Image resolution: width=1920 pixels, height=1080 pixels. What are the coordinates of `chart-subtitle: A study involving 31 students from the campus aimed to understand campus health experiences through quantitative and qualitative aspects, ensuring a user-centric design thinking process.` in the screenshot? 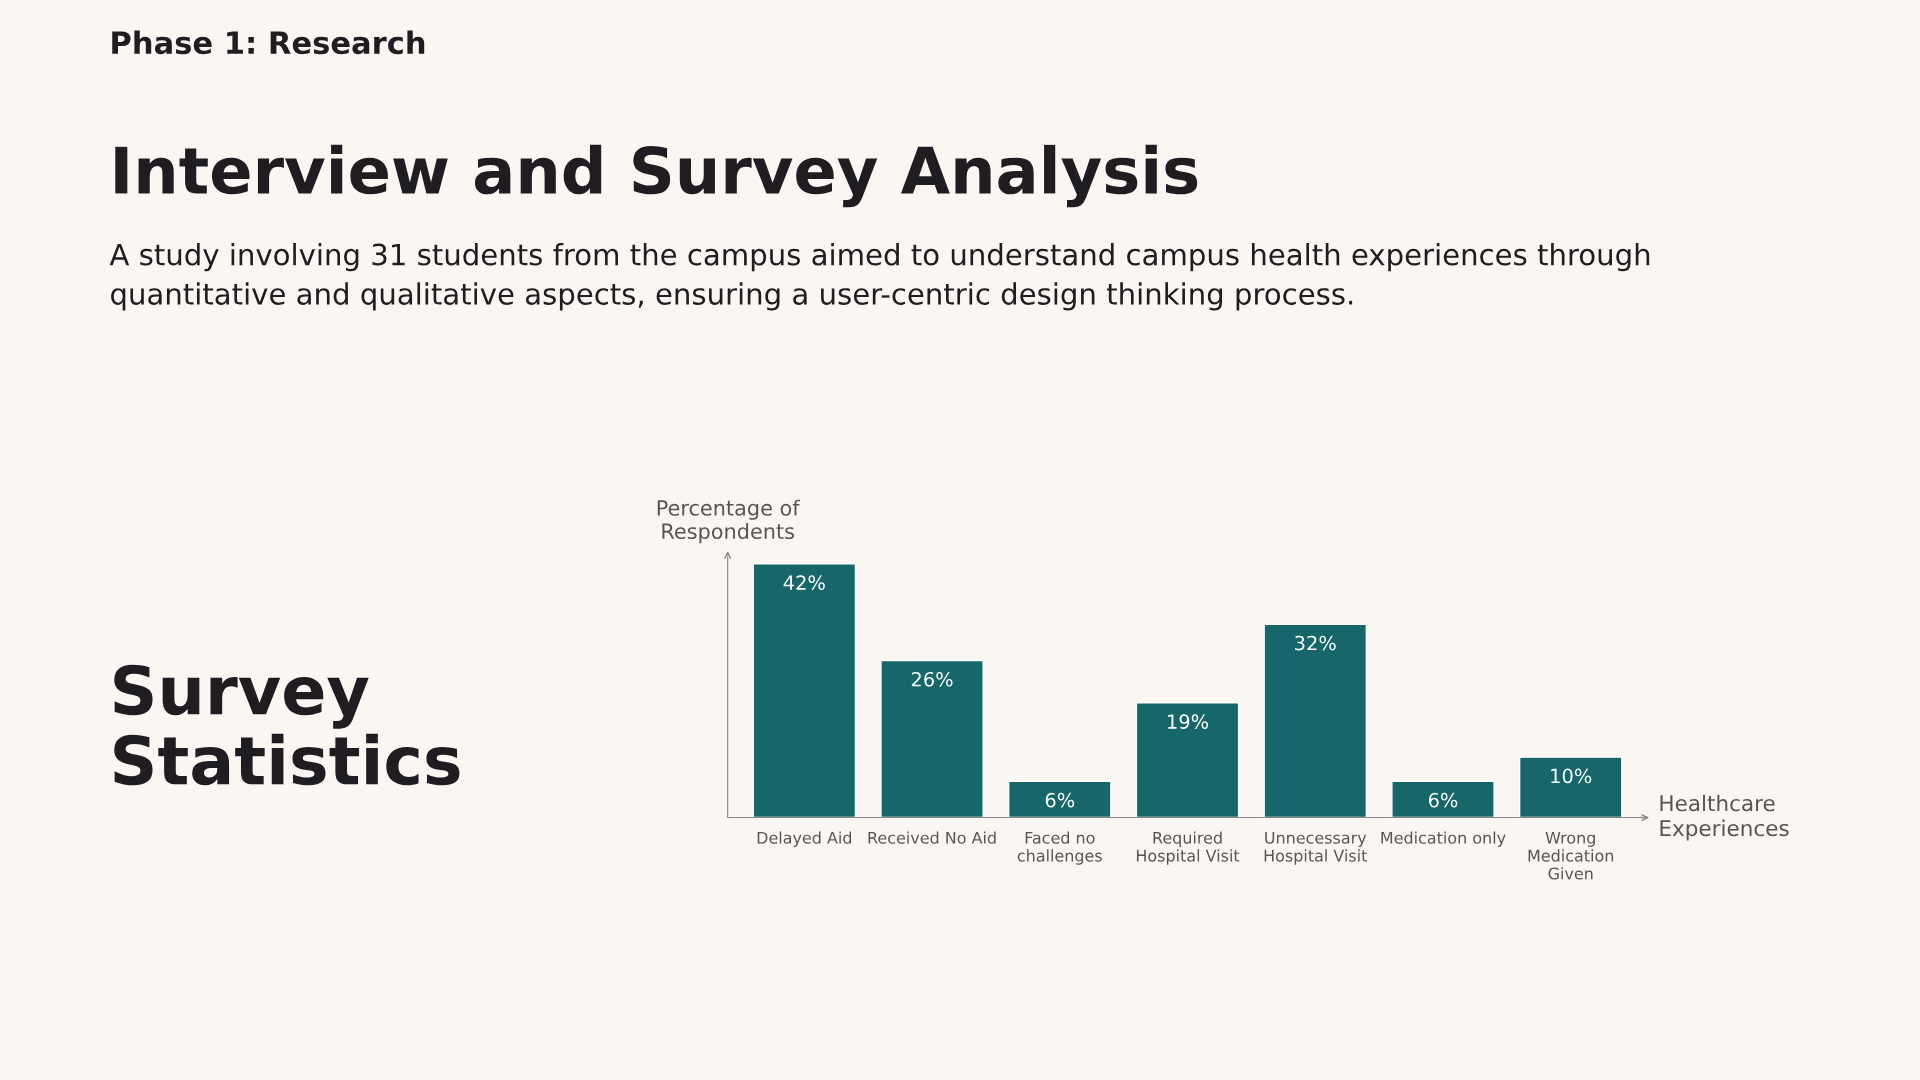 It's located at (879, 277).